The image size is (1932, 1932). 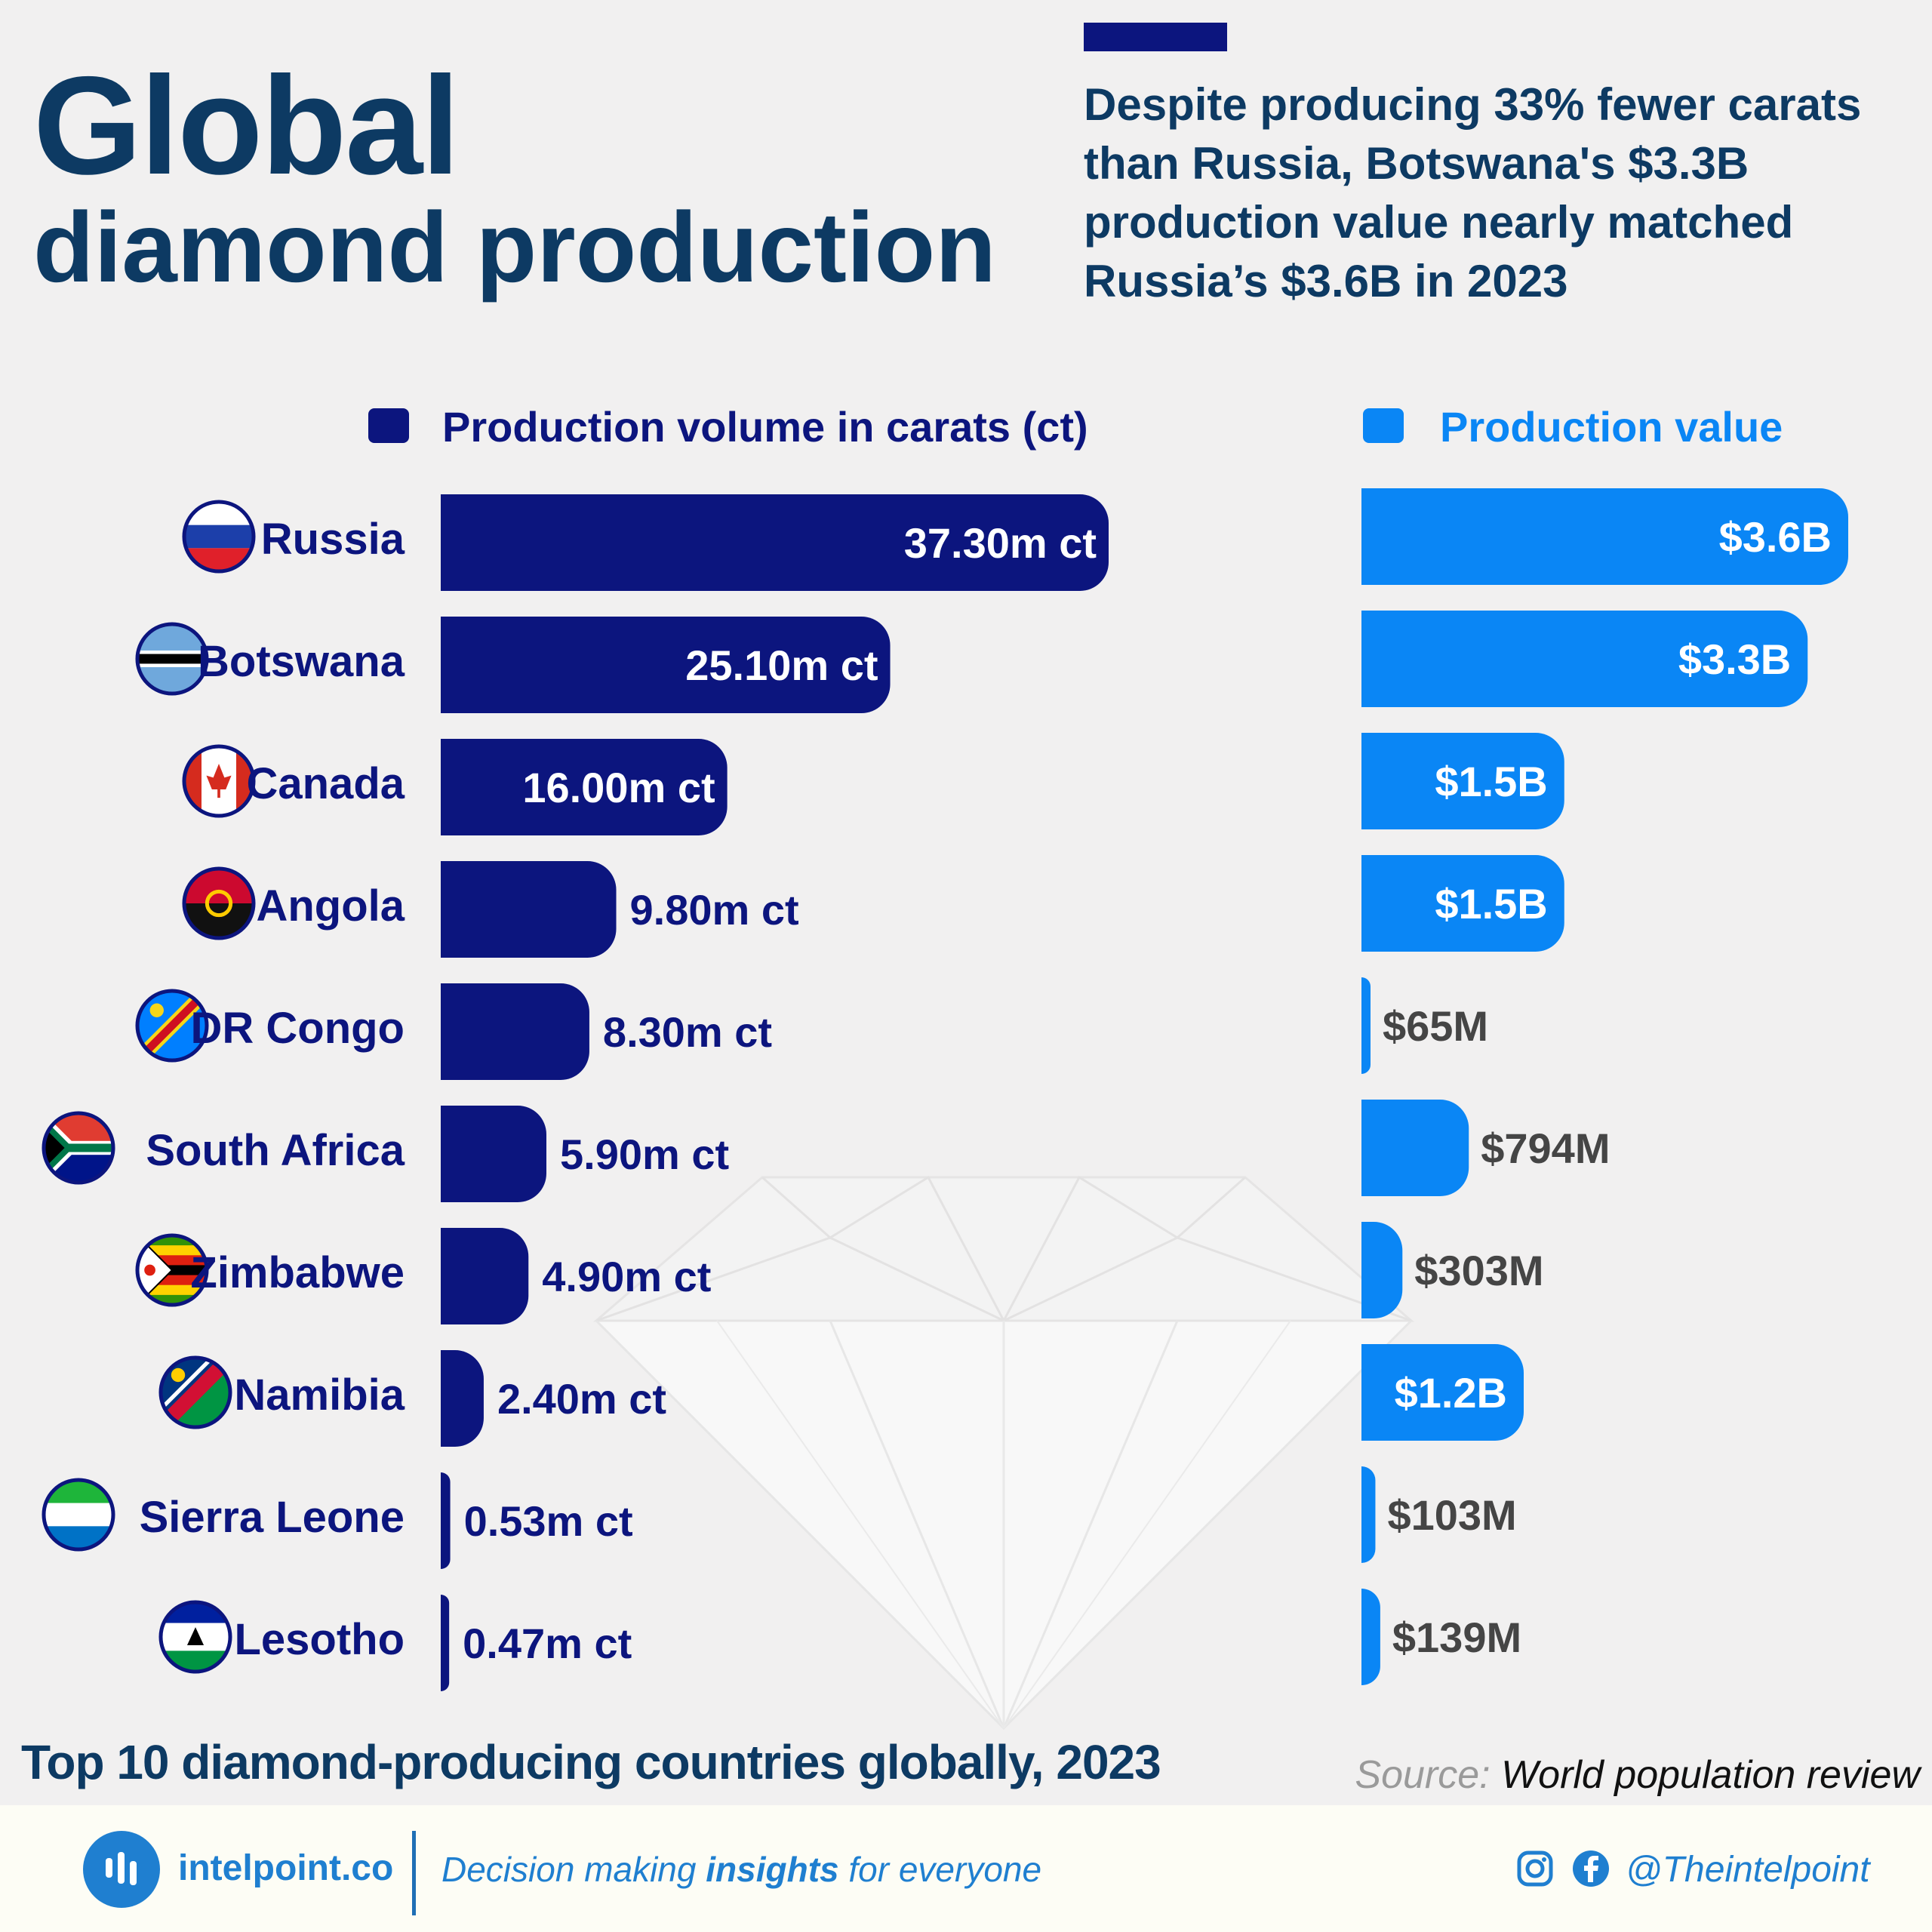 I want to click on volume-bar-south-africa, so click(x=493, y=1154).